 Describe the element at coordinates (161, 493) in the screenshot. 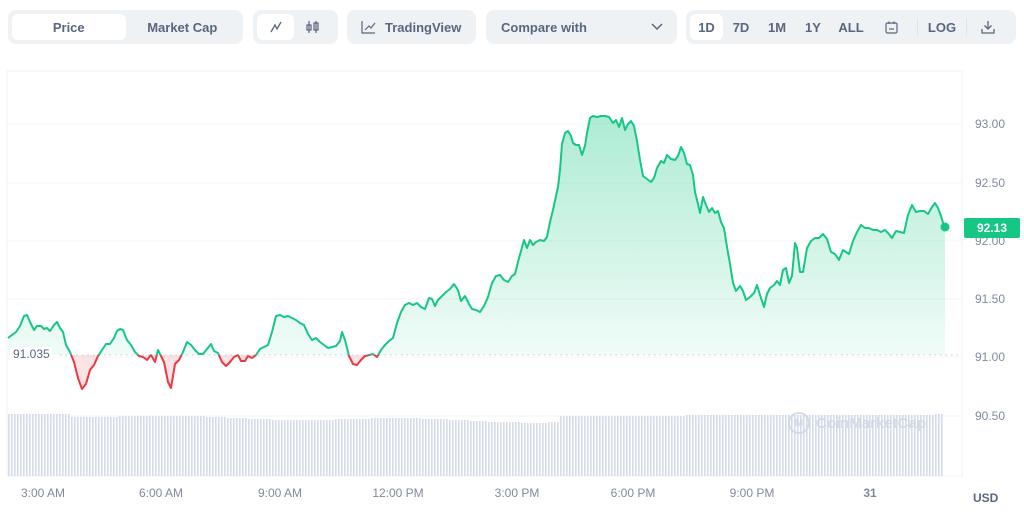

I see `x-tick: 6:00 AM` at that location.